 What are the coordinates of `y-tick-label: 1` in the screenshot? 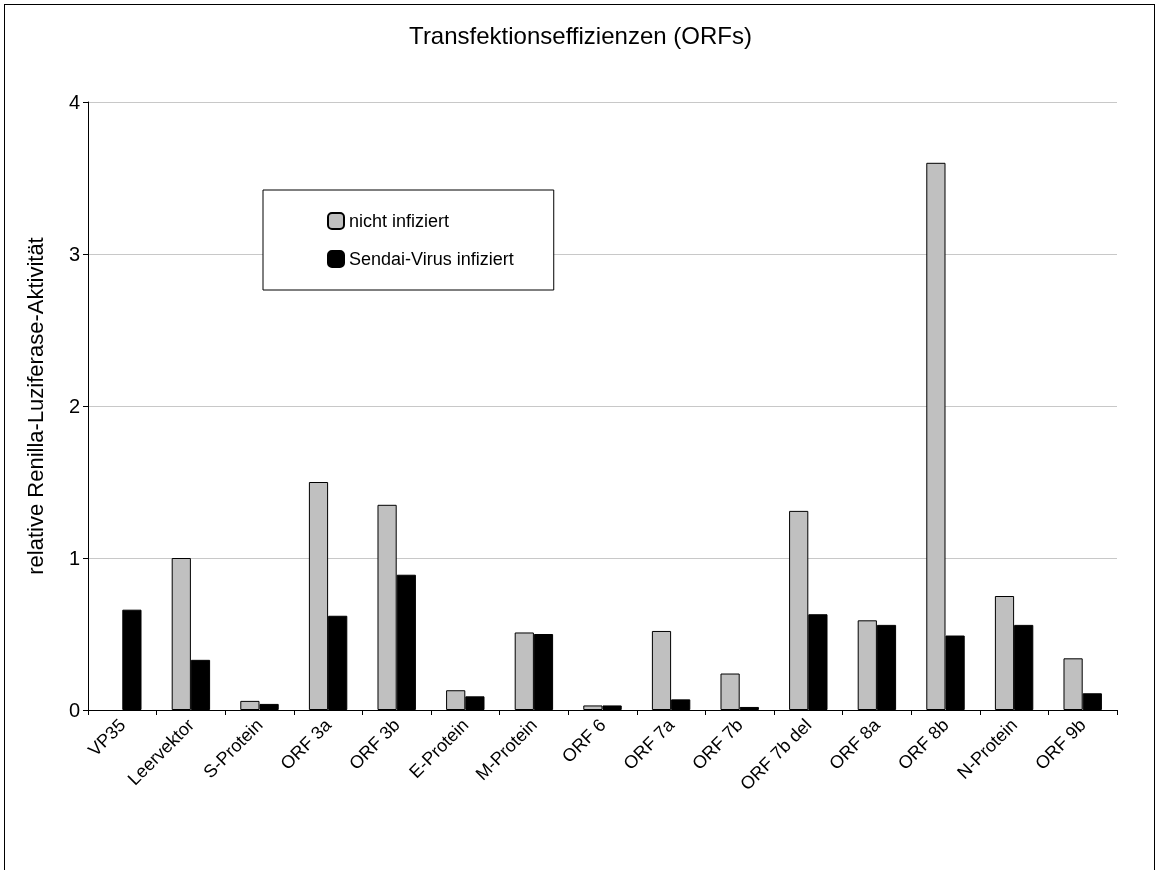 It's located at (74, 558).